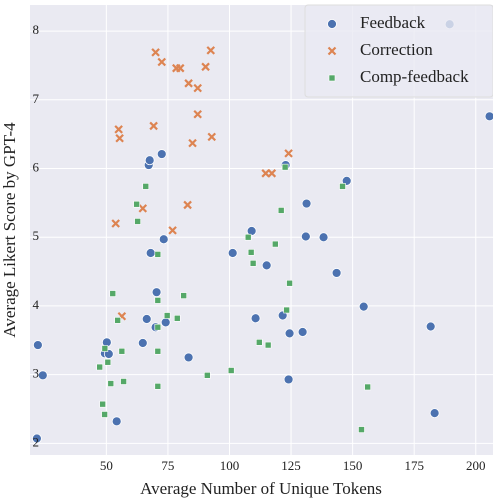  What do you see at coordinates (414, 76) in the screenshot?
I see `legend-label: Comp-feedback` at bounding box center [414, 76].